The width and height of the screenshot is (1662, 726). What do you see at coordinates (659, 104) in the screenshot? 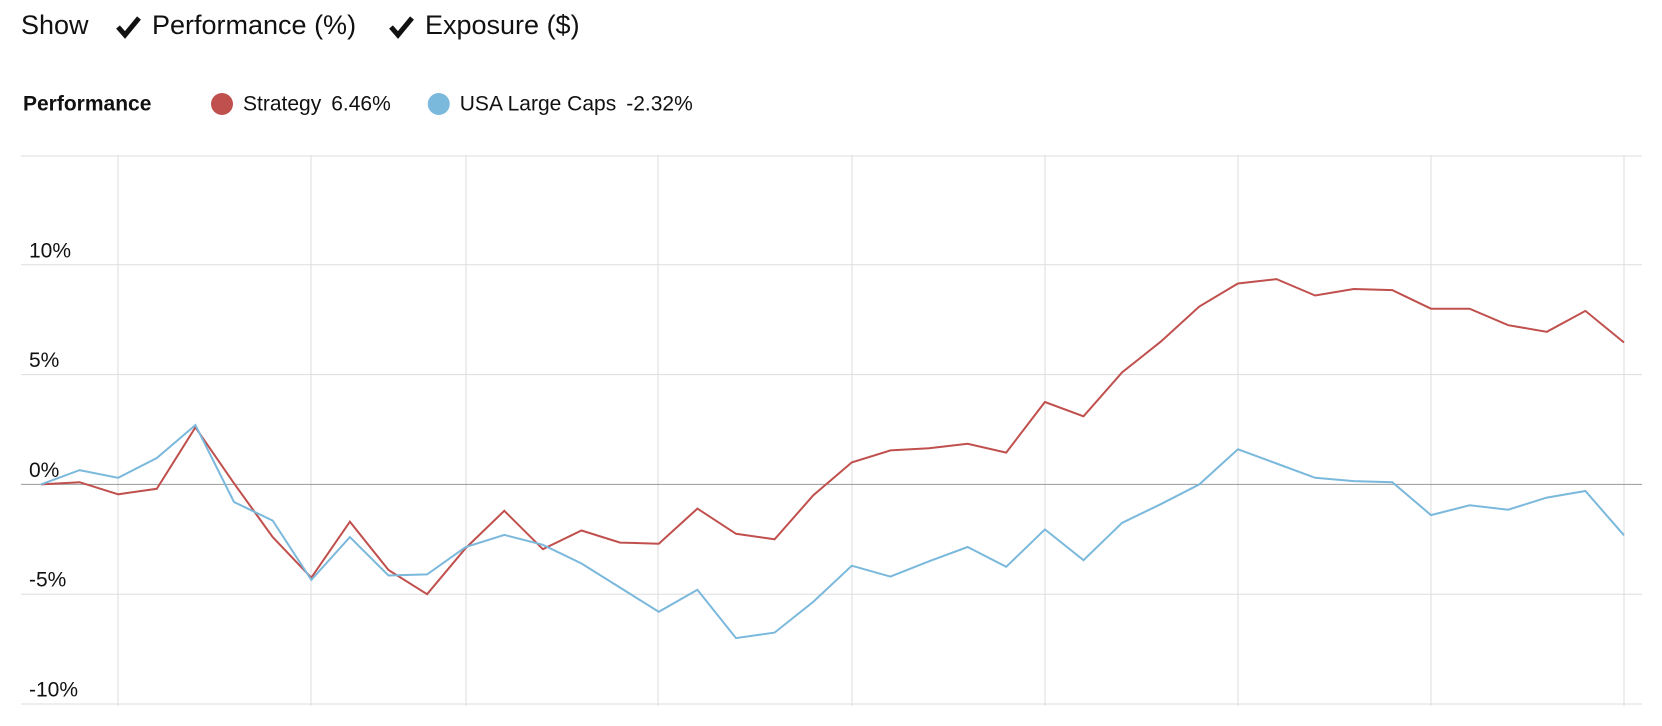
I see `legend-value: -2.32%` at bounding box center [659, 104].